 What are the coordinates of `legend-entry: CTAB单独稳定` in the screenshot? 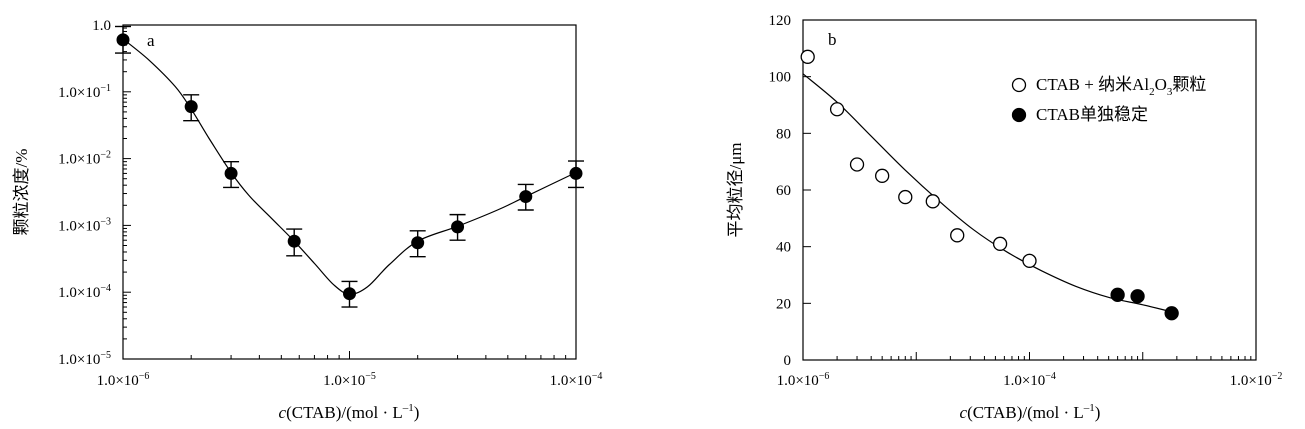 It's located at (1092, 114).